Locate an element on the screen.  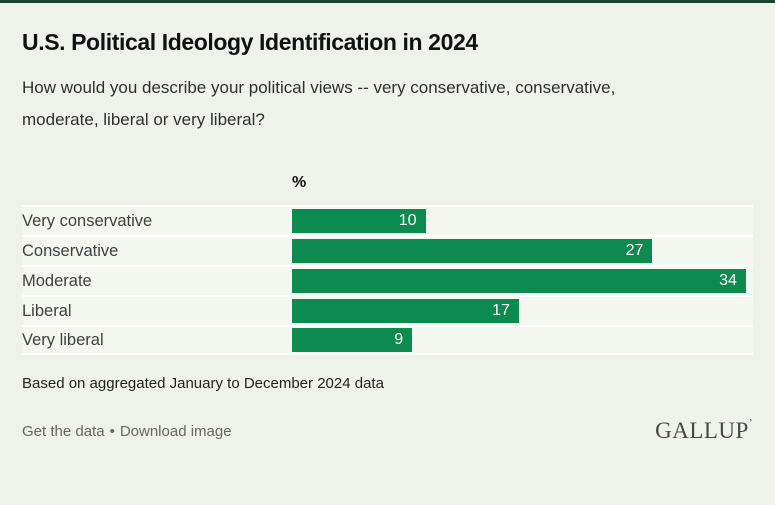
category-label: Moderate is located at coordinates (57, 280).